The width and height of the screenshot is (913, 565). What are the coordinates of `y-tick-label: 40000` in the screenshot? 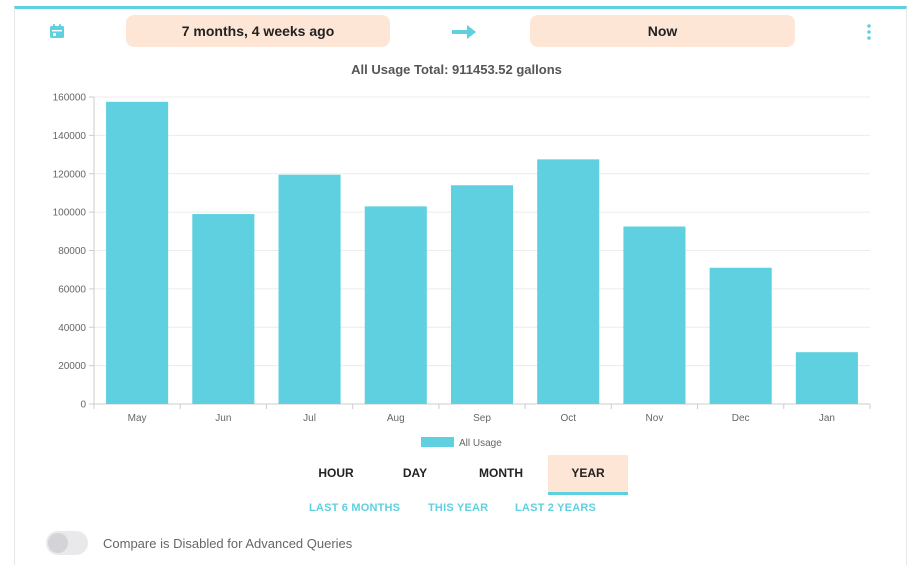 It's located at (72, 328).